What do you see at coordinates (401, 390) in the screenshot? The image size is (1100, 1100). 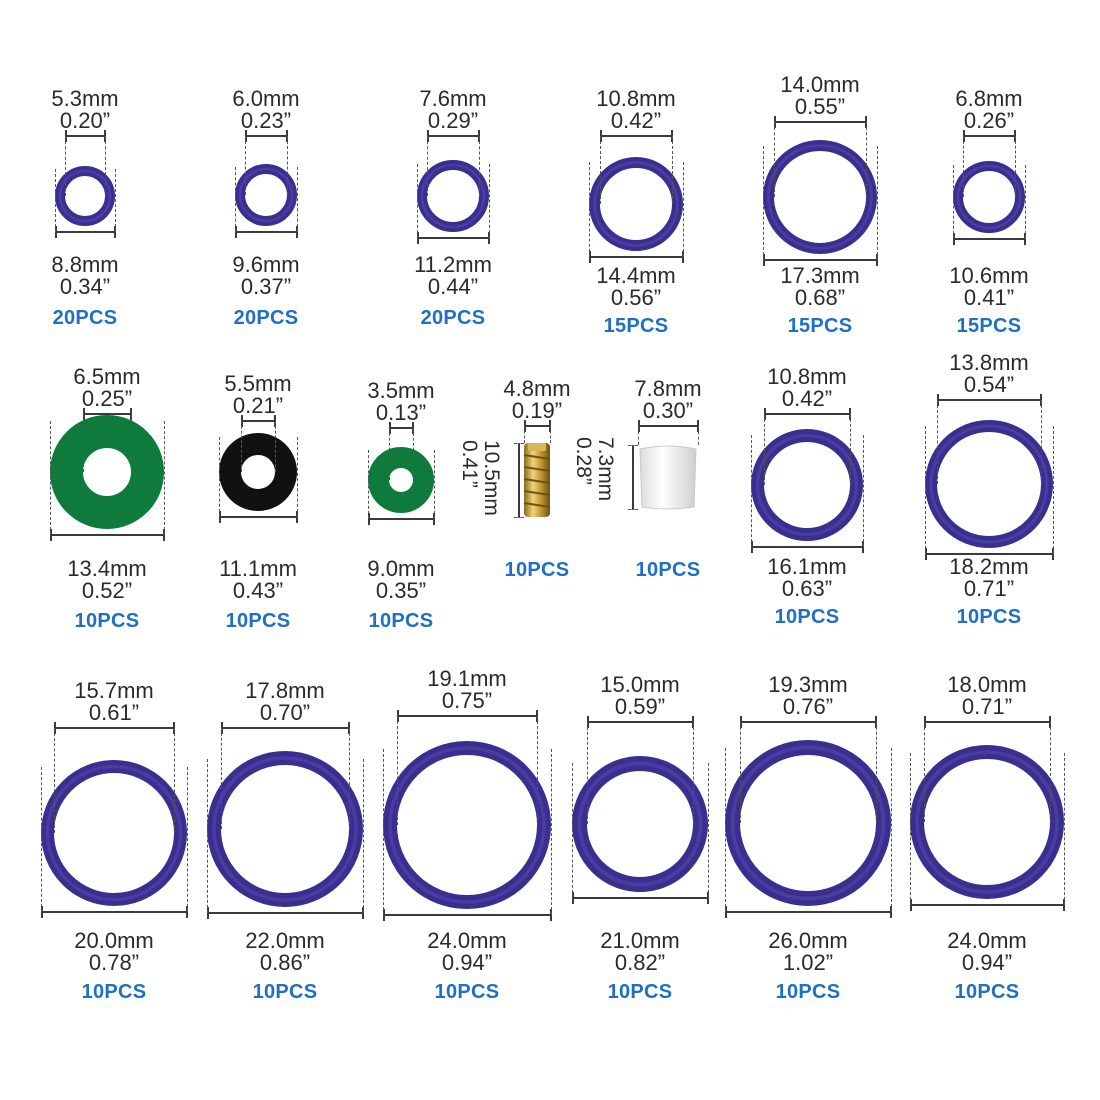 I see `item-9-inner-mm: 3.5mm` at bounding box center [401, 390].